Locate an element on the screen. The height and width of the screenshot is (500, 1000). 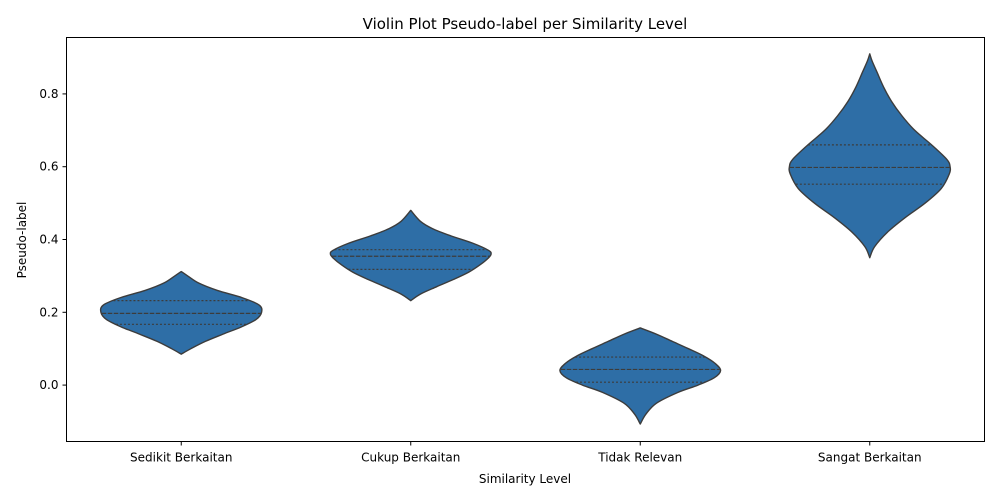
x-tick-label: Sangat Berkaitan is located at coordinates (870, 458).